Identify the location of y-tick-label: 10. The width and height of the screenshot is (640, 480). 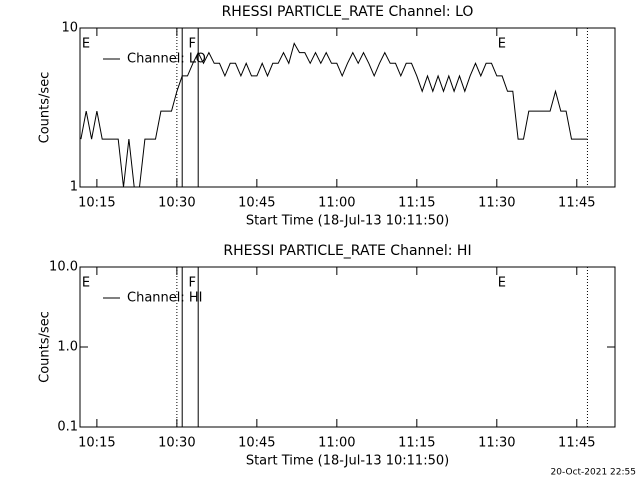
(69, 28).